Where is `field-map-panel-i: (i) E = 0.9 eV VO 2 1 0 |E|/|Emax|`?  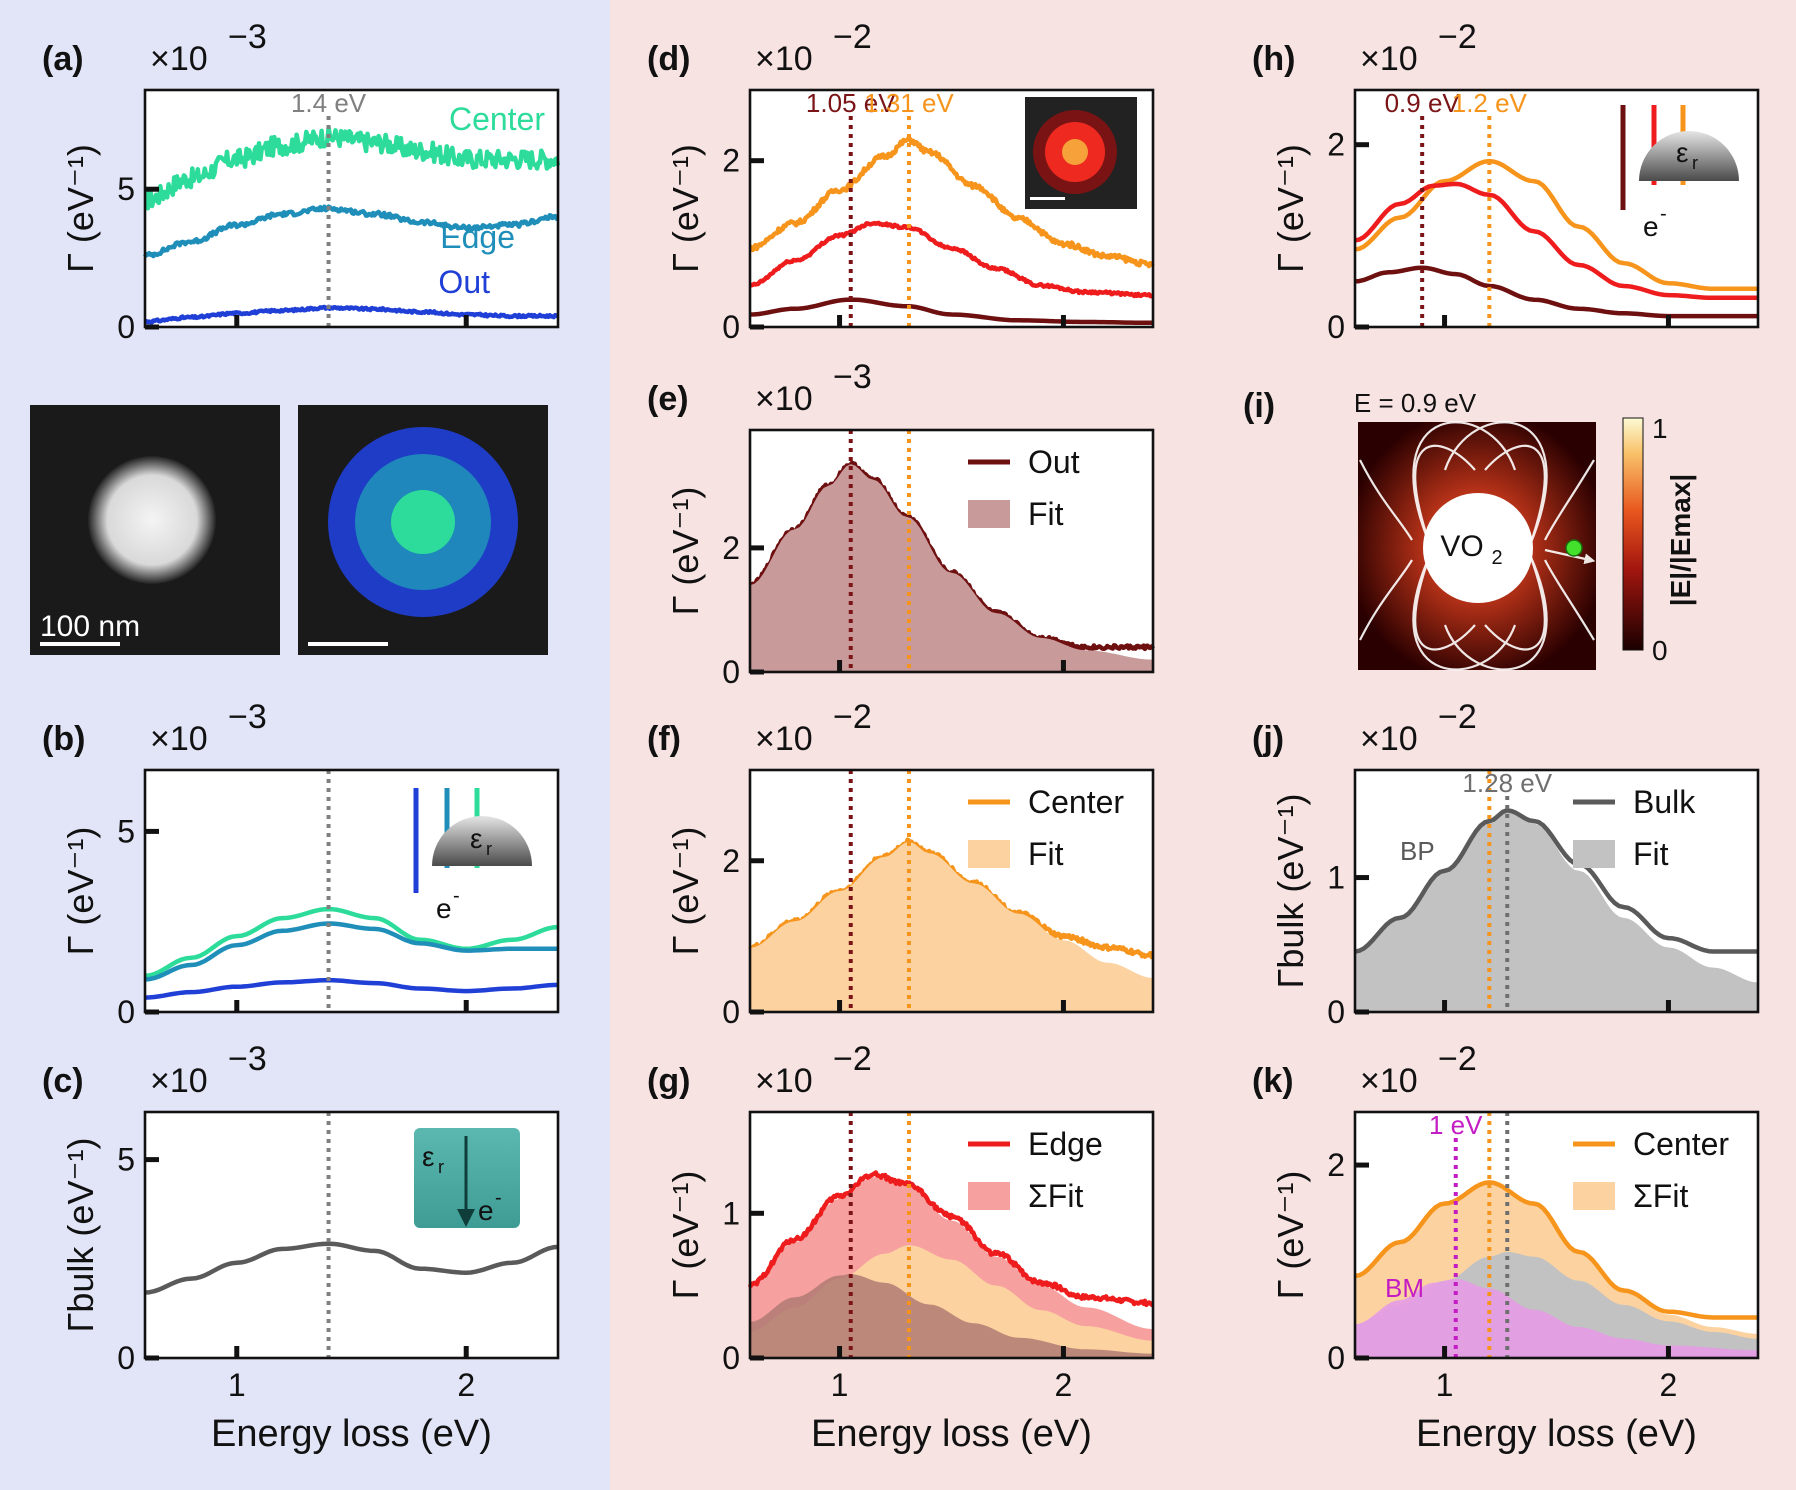 field-map-panel-i: (i) E = 0.9 eV VO 2 1 0 |E|/|Emax| is located at coordinates (1469, 529).